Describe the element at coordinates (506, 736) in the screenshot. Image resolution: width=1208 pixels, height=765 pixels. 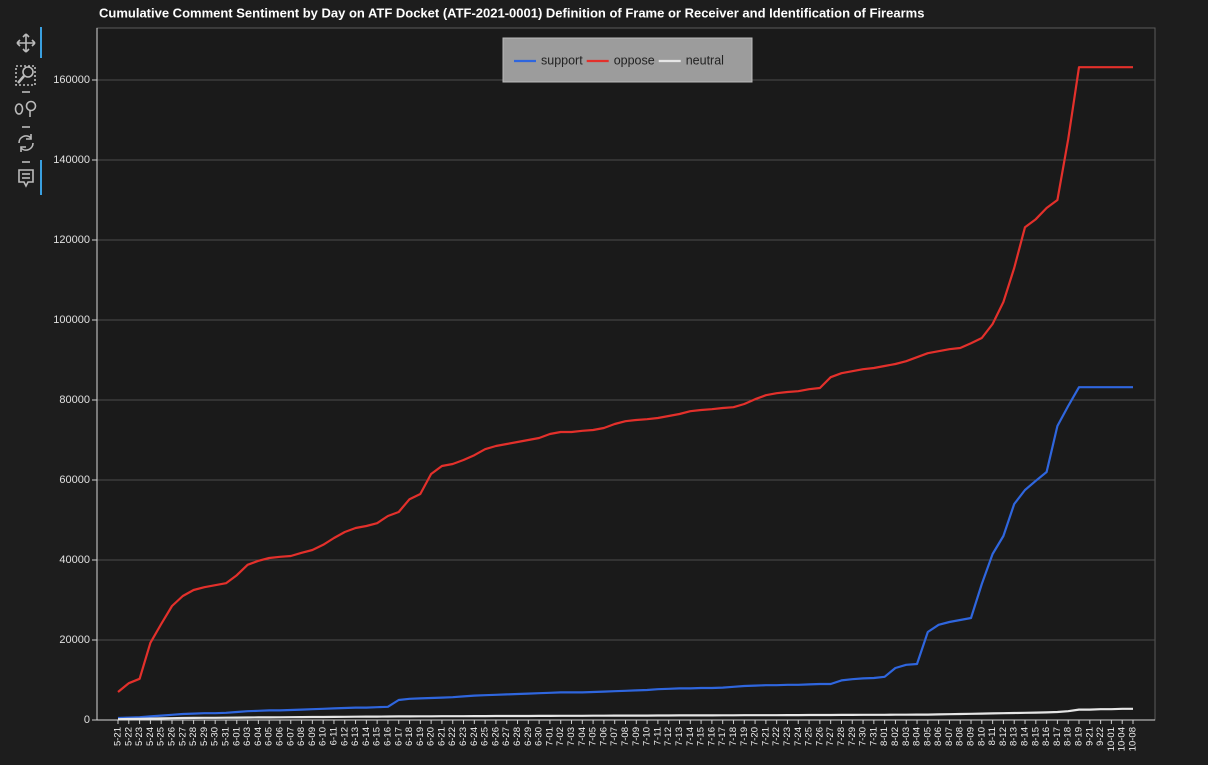
I see `x-tick-label: 6-27` at that location.